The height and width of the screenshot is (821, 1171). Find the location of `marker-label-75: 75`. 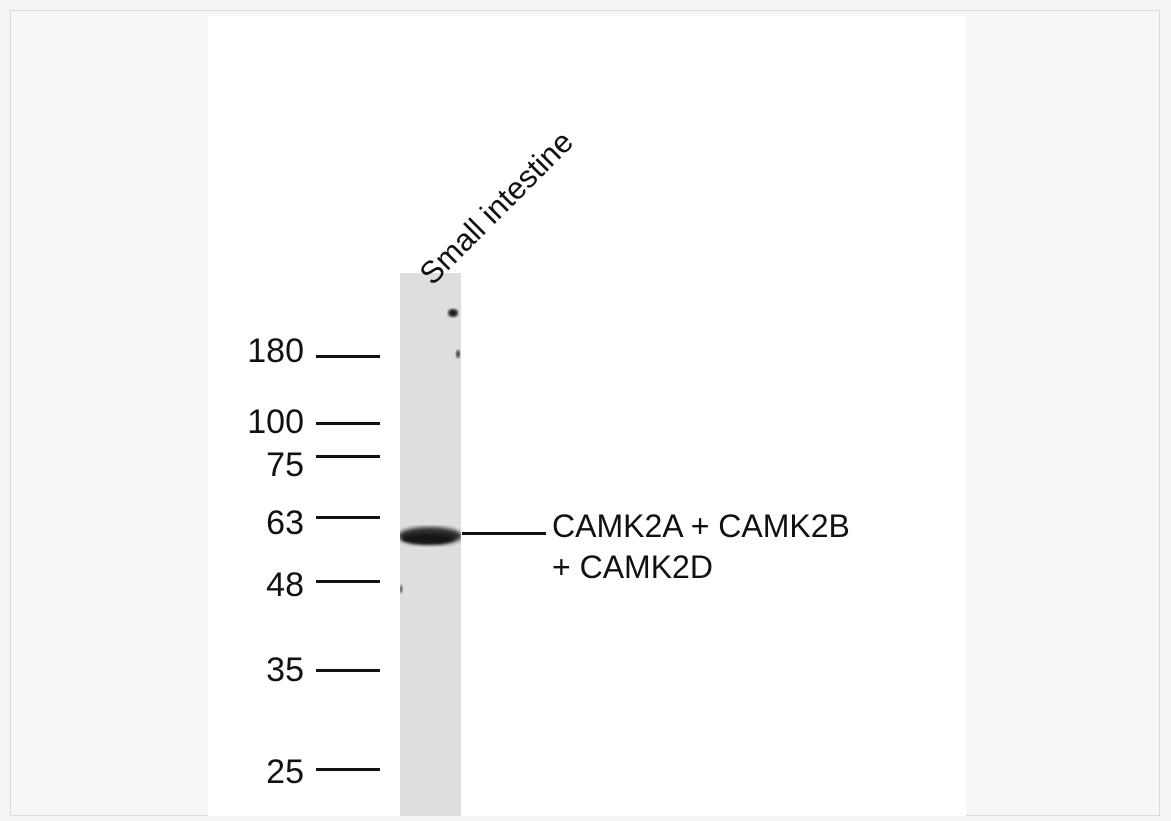

marker-label-75: 75 is located at coordinates (285, 465).